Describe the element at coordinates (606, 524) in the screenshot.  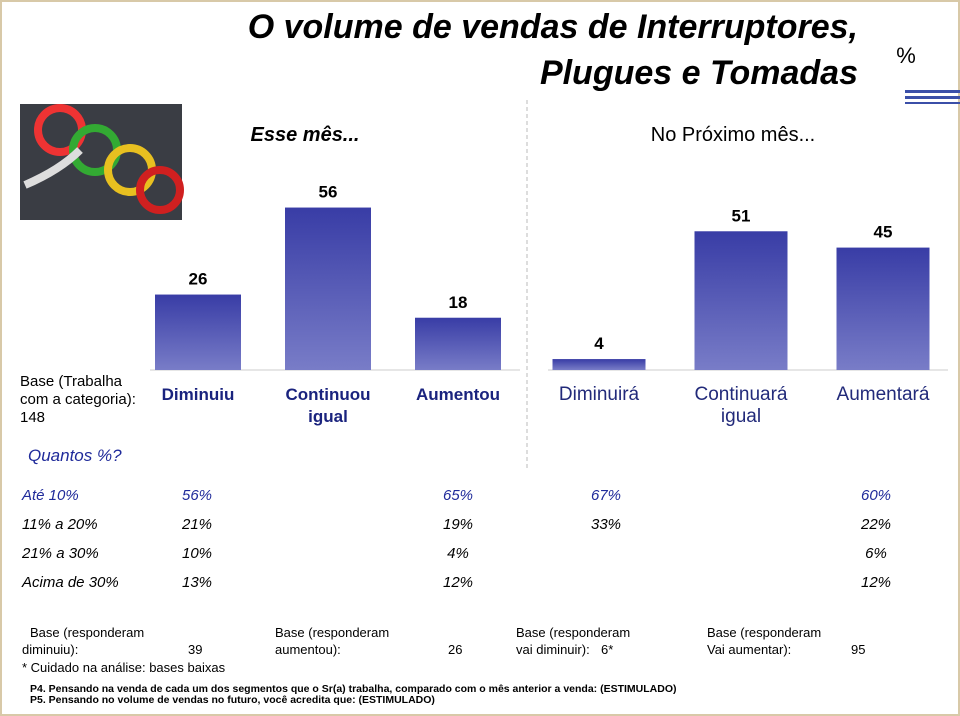
I see `table-cell: 33%` at that location.